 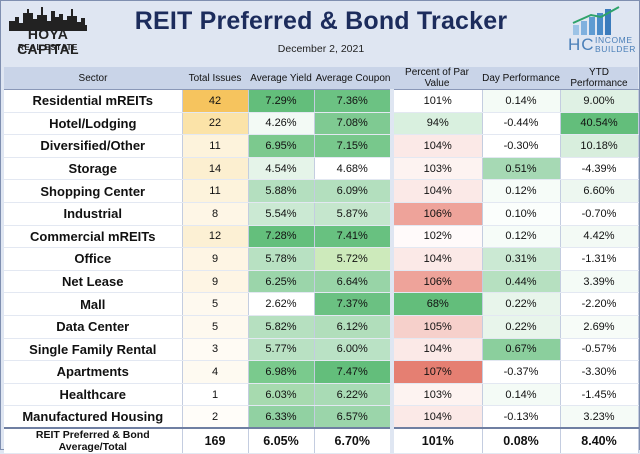 I want to click on ytd-performance-cell: -1.31%, so click(x=599, y=259).